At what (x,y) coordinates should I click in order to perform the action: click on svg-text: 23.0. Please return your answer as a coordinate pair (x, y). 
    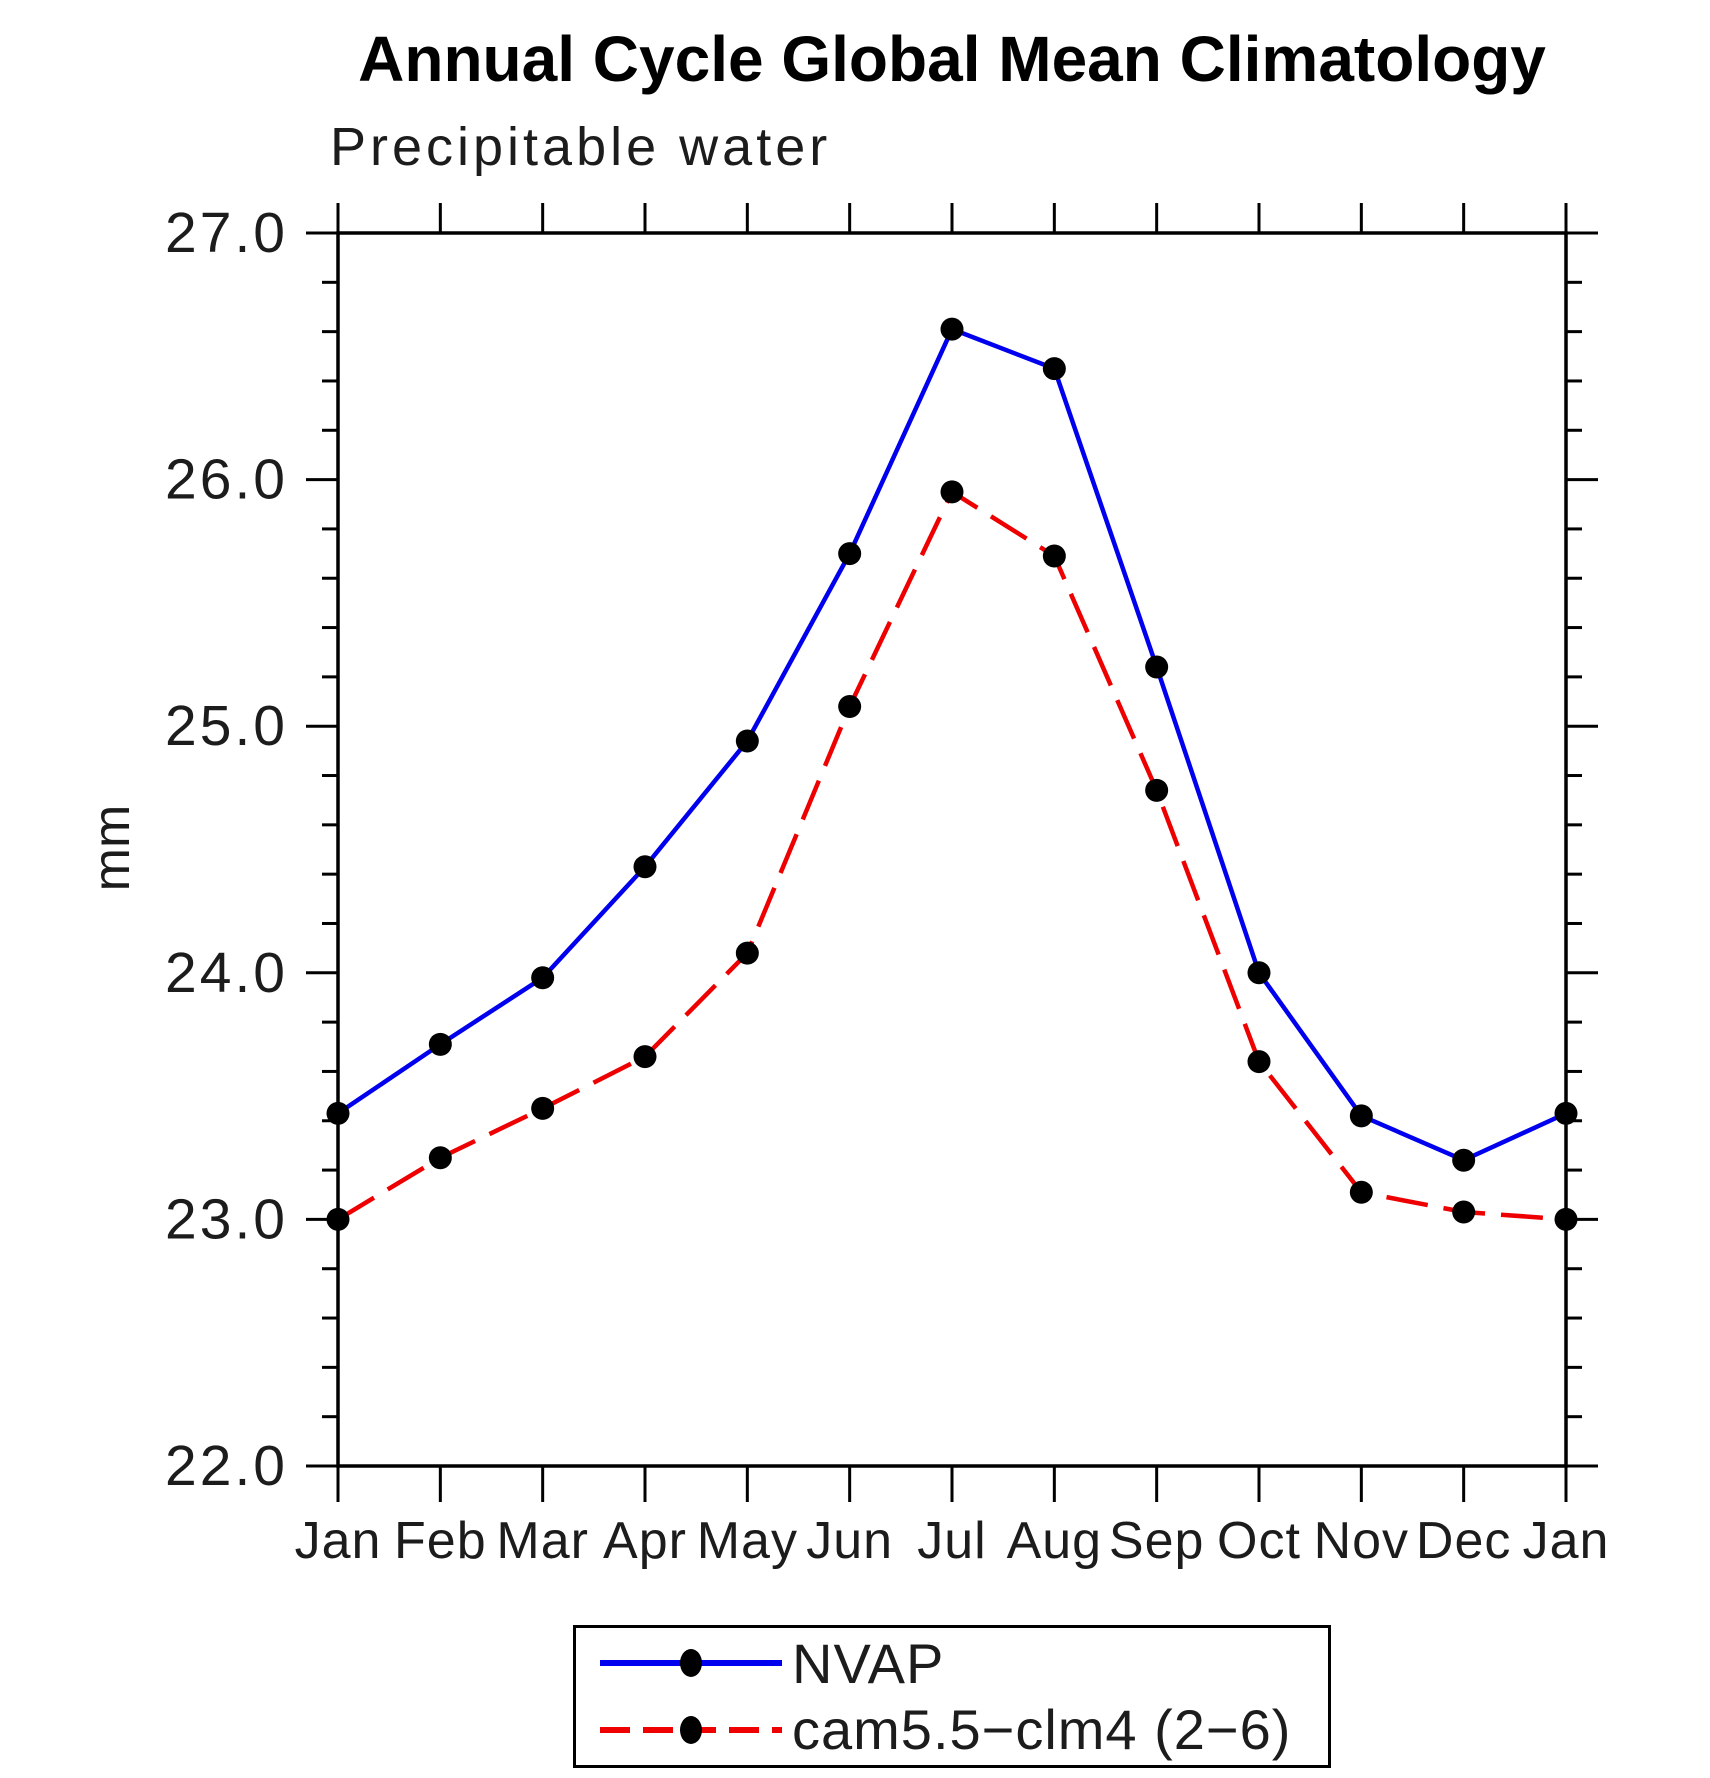
    Looking at the image, I should click on (226, 1219).